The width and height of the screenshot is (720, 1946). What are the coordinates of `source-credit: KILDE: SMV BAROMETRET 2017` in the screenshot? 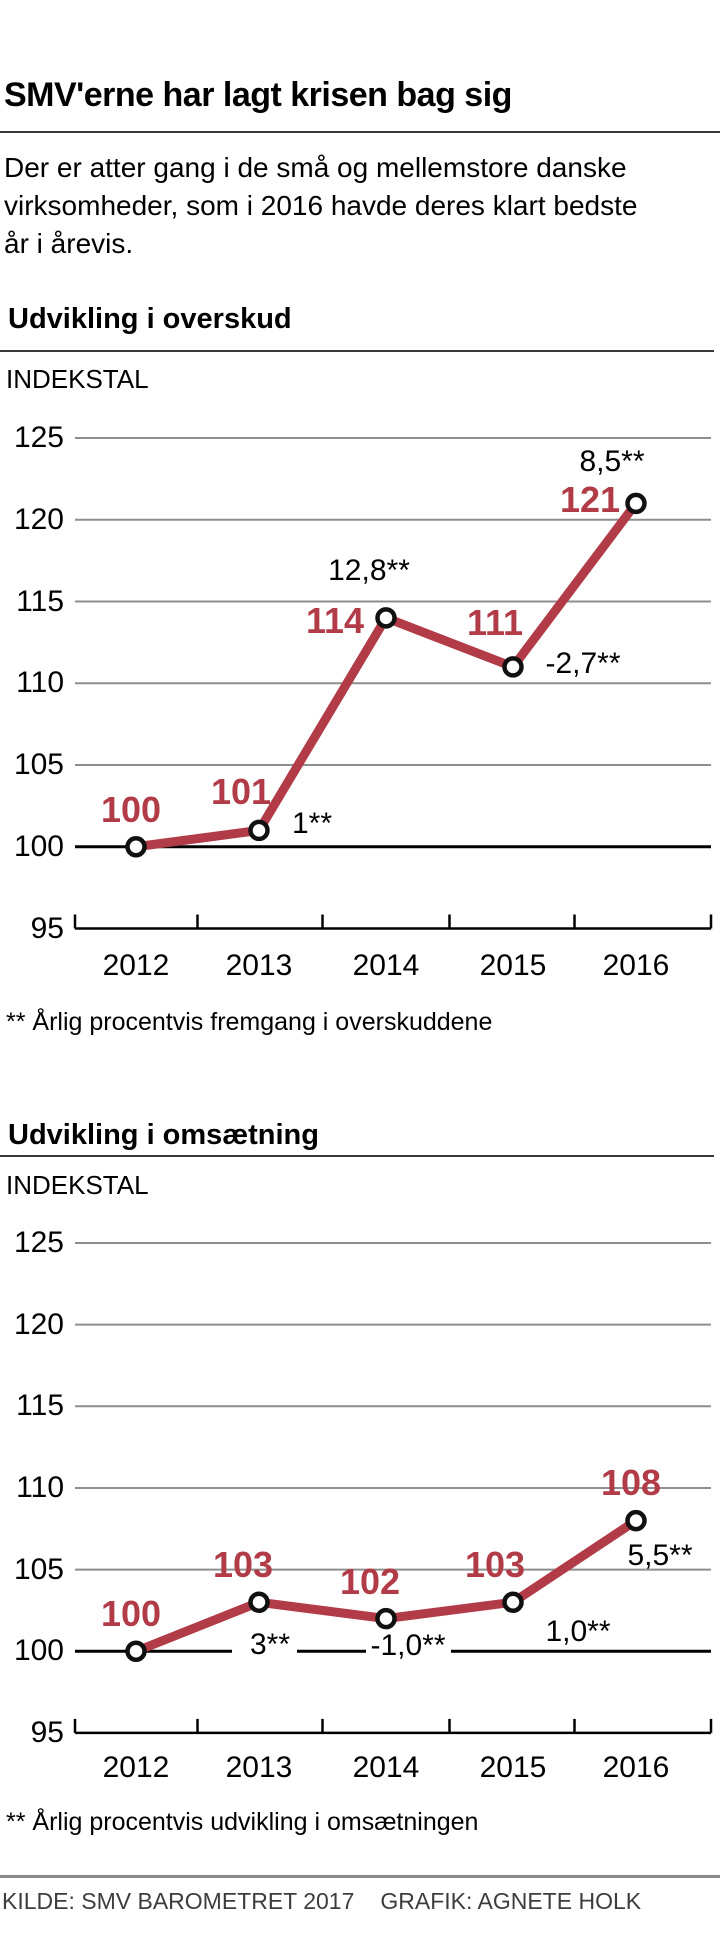 It's located at (178, 1901).